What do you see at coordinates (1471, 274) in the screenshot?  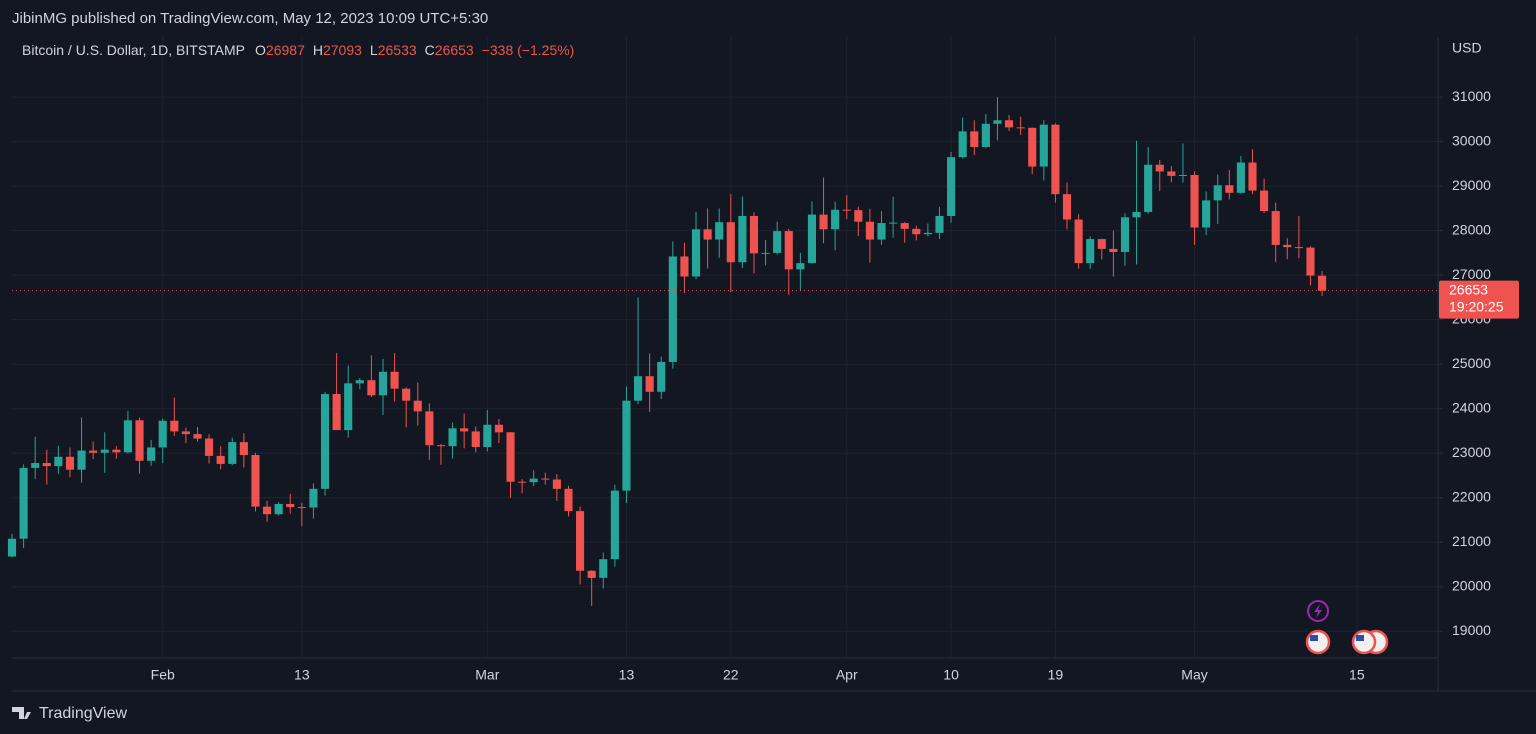 I see `y-tick-label: 27000` at bounding box center [1471, 274].